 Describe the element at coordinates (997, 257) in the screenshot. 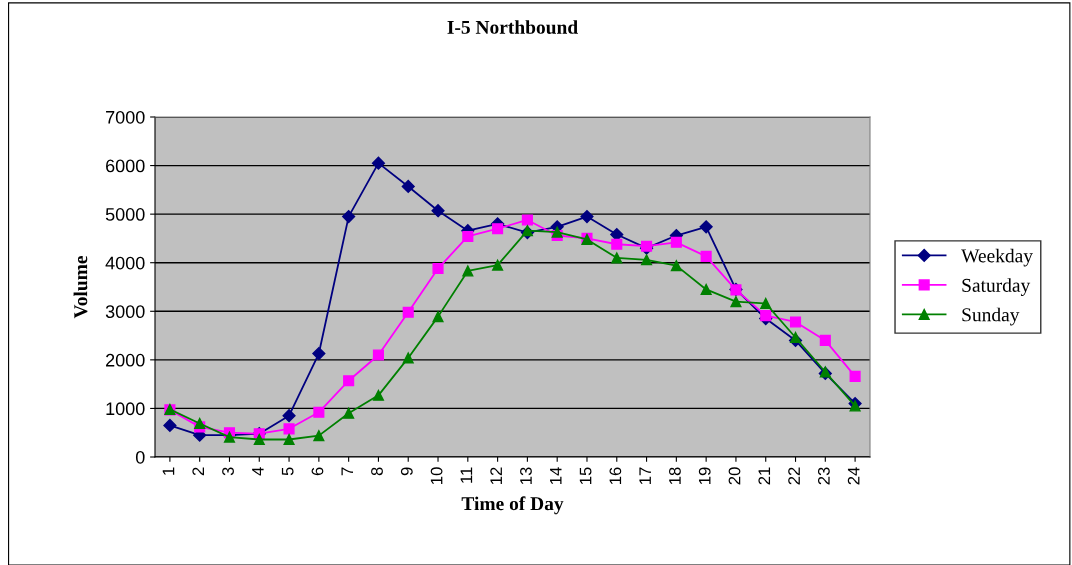

I see `legend-label: Weekday` at that location.